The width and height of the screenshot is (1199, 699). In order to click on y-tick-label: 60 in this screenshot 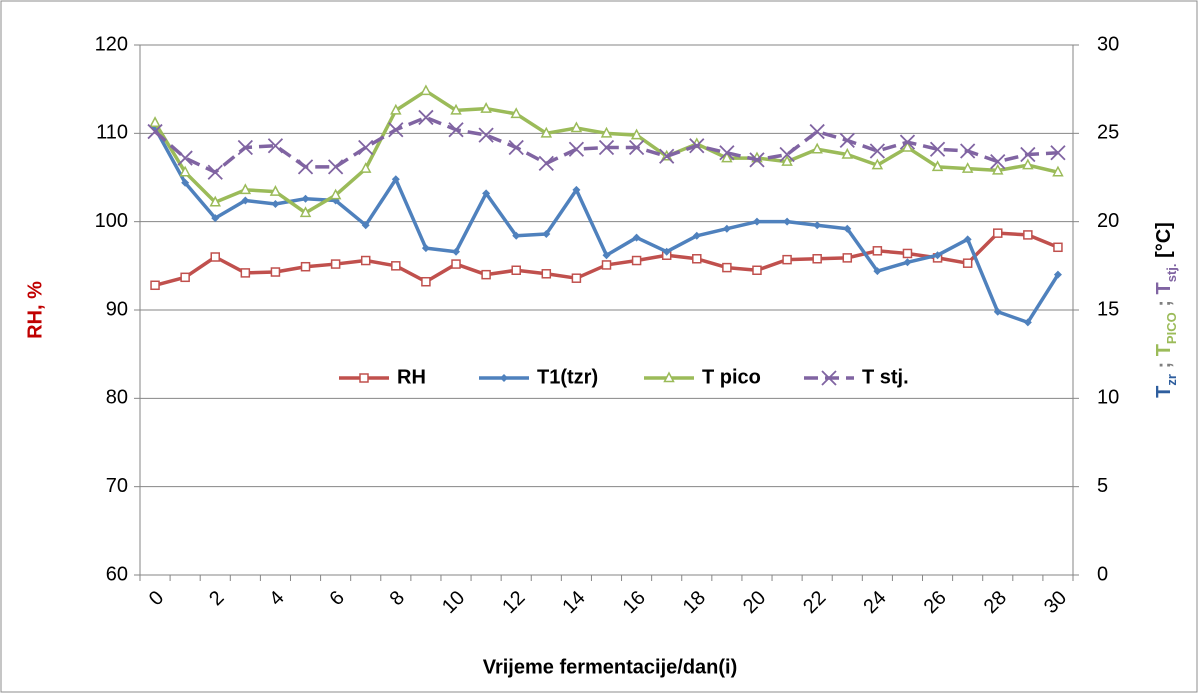, I will do `click(117, 574)`.